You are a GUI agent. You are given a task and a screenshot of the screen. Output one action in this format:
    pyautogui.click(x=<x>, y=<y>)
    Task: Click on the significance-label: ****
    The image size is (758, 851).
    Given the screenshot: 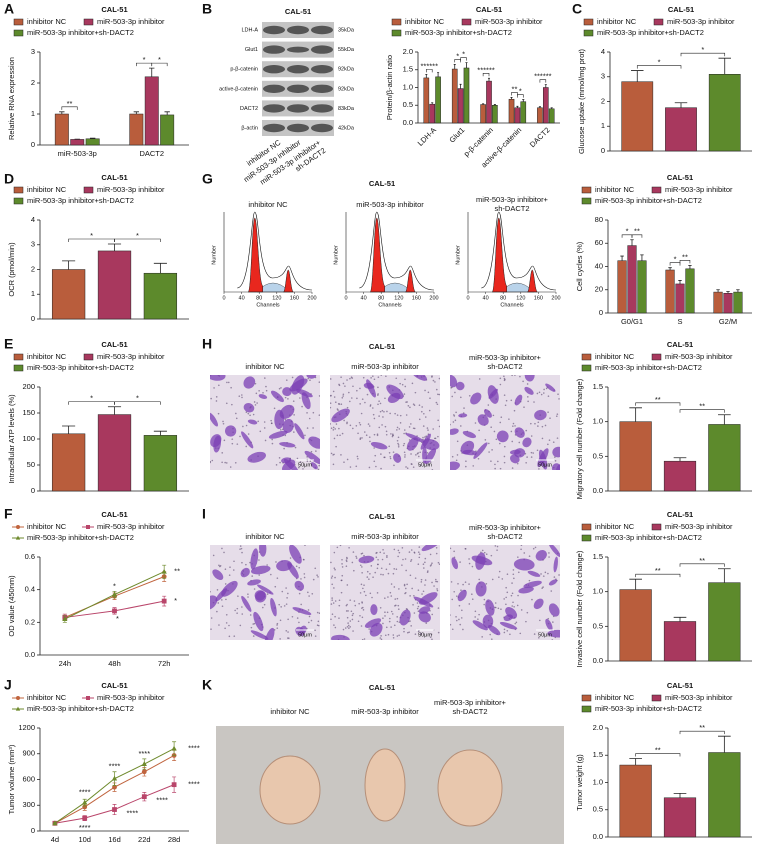 What is the action you would take?
    pyautogui.click(x=194, y=784)
    